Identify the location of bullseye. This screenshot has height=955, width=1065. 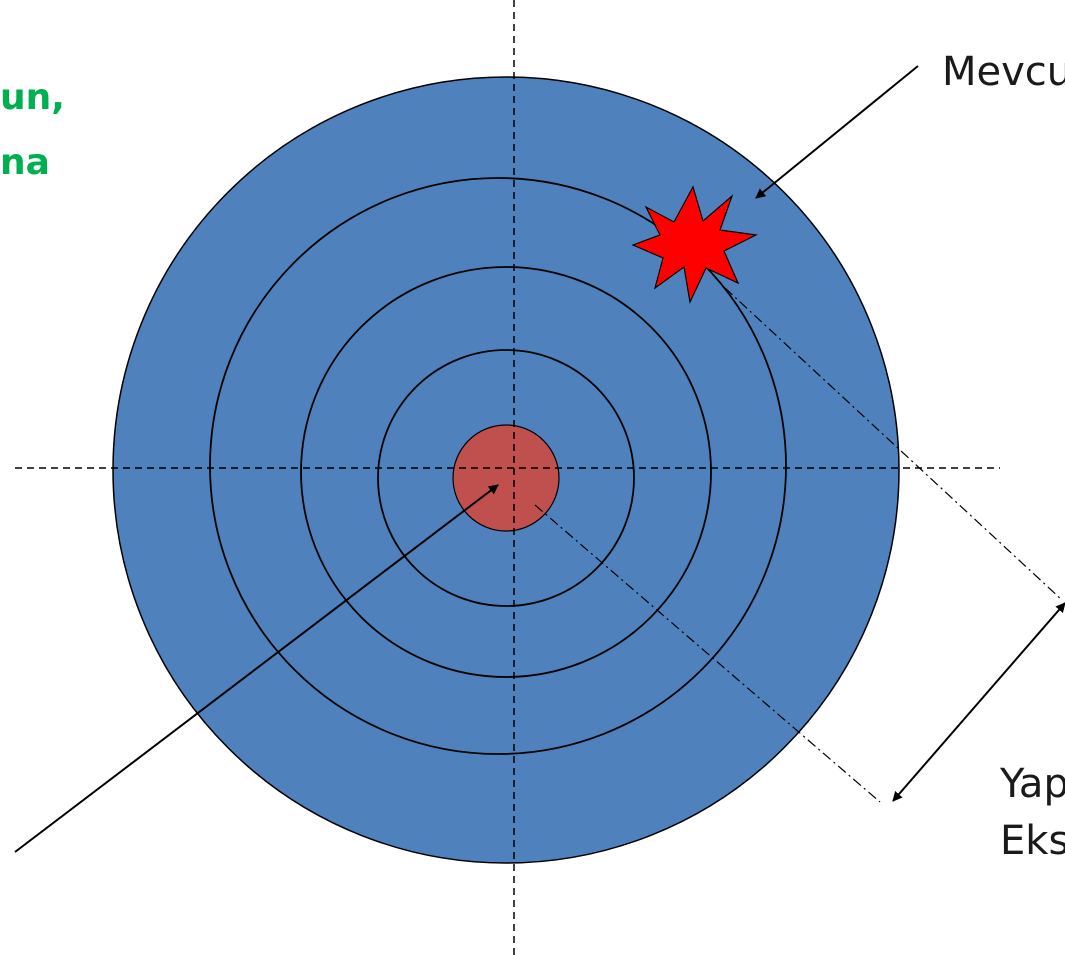
(506, 478).